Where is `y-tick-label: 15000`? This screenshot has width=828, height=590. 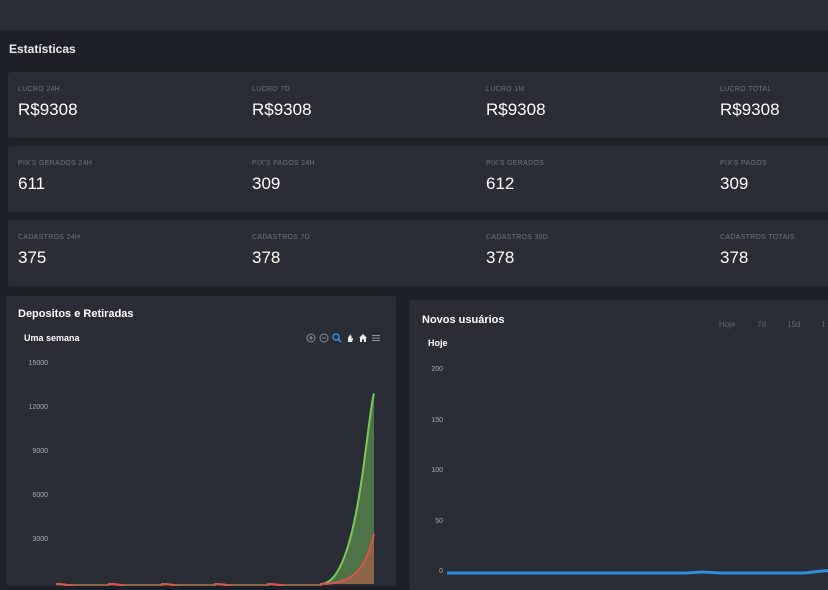
y-tick-label: 15000 is located at coordinates (38, 363).